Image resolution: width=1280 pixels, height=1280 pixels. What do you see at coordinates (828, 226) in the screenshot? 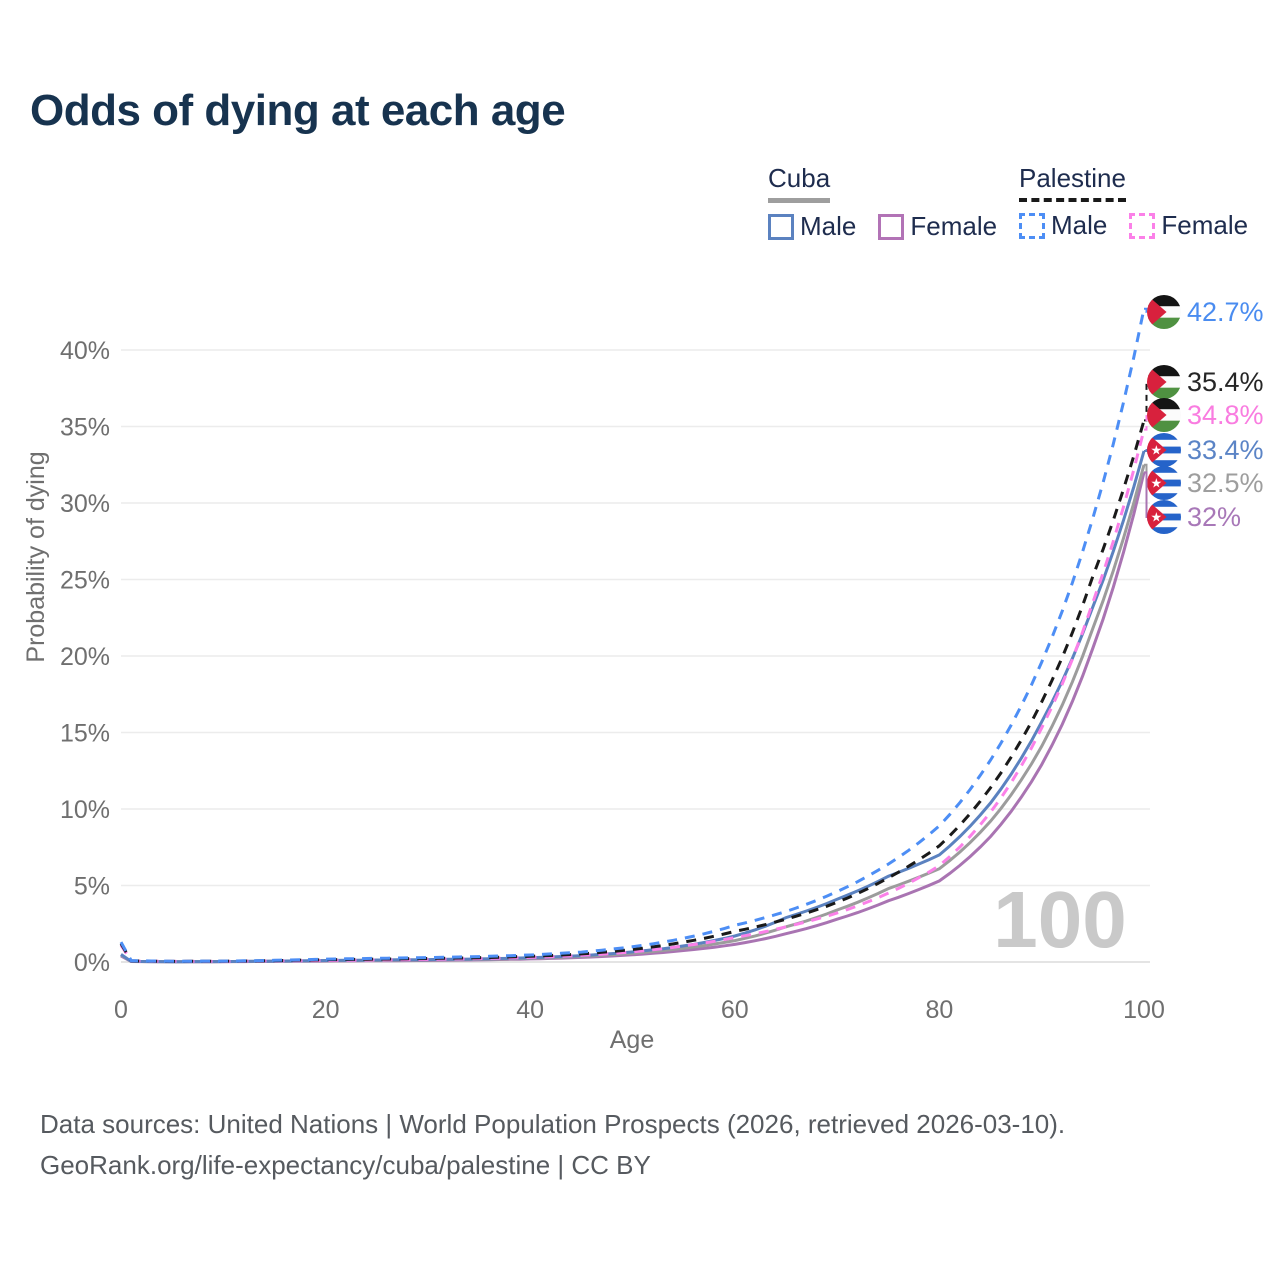
I see `legend-label-cuba-male: Male` at bounding box center [828, 226].